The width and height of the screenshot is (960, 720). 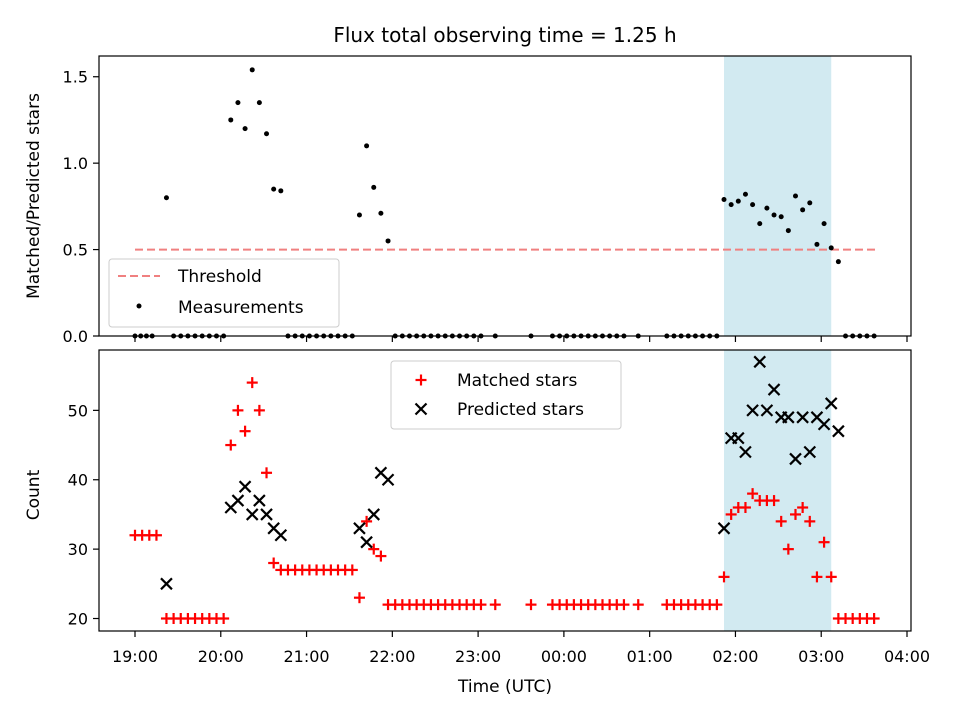 What do you see at coordinates (78, 619) in the screenshot?
I see `bottom-y-tick-label: 20` at bounding box center [78, 619].